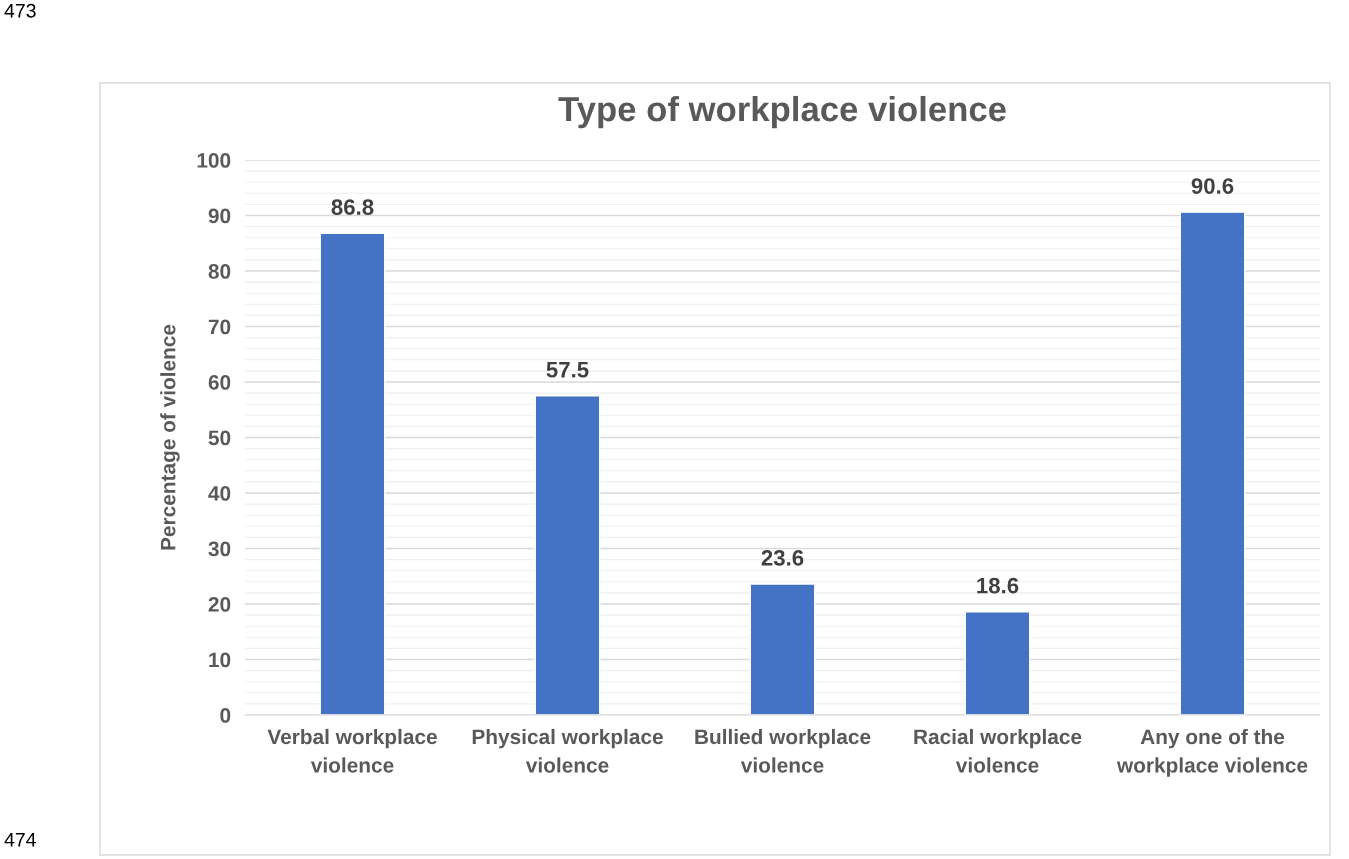 The width and height of the screenshot is (1349, 859). I want to click on chart-title: Type of workplace violence, so click(782, 112).